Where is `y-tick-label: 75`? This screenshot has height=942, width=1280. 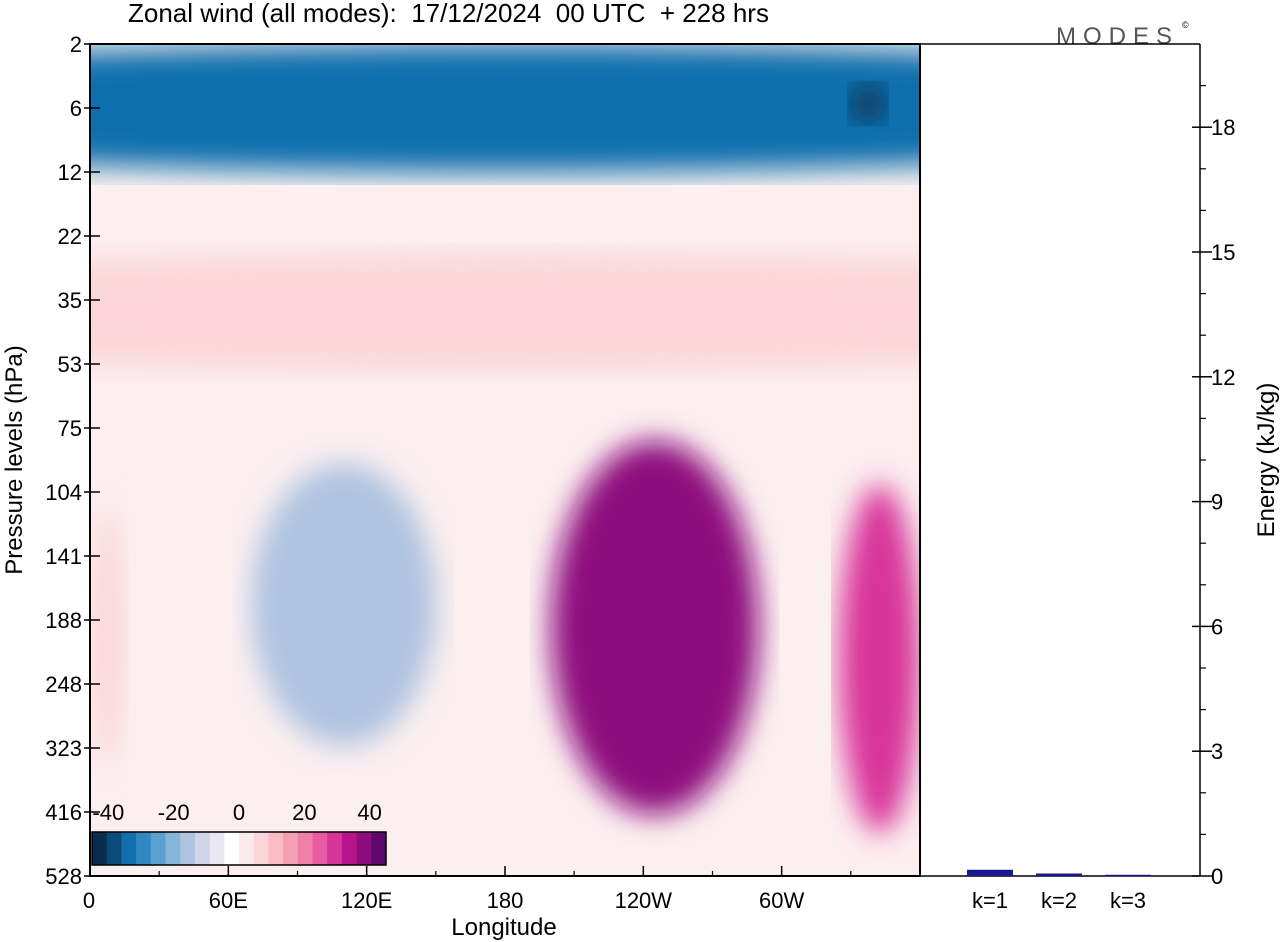 y-tick-label: 75 is located at coordinates (70, 428).